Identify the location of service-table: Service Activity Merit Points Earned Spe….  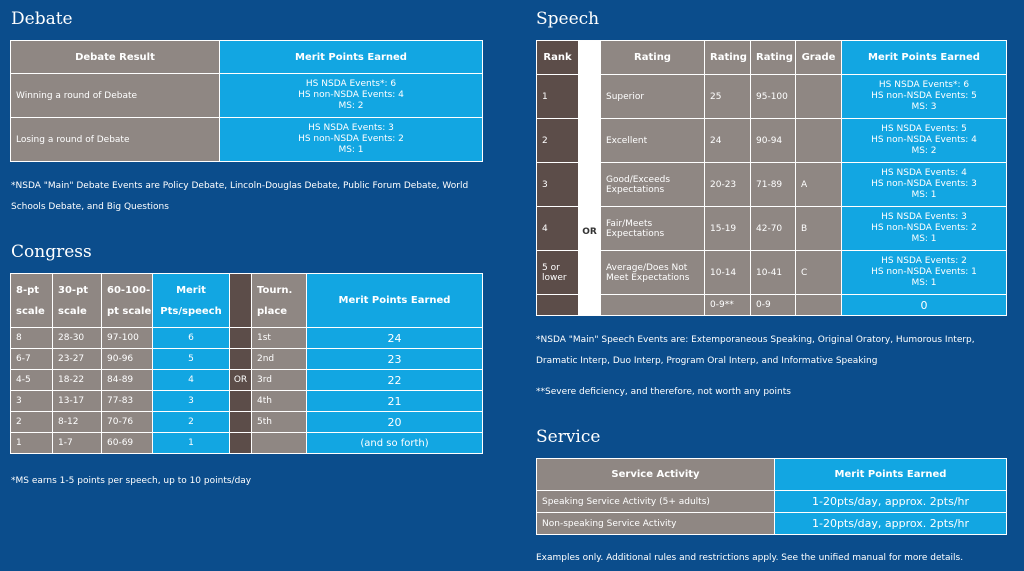
(771, 496).